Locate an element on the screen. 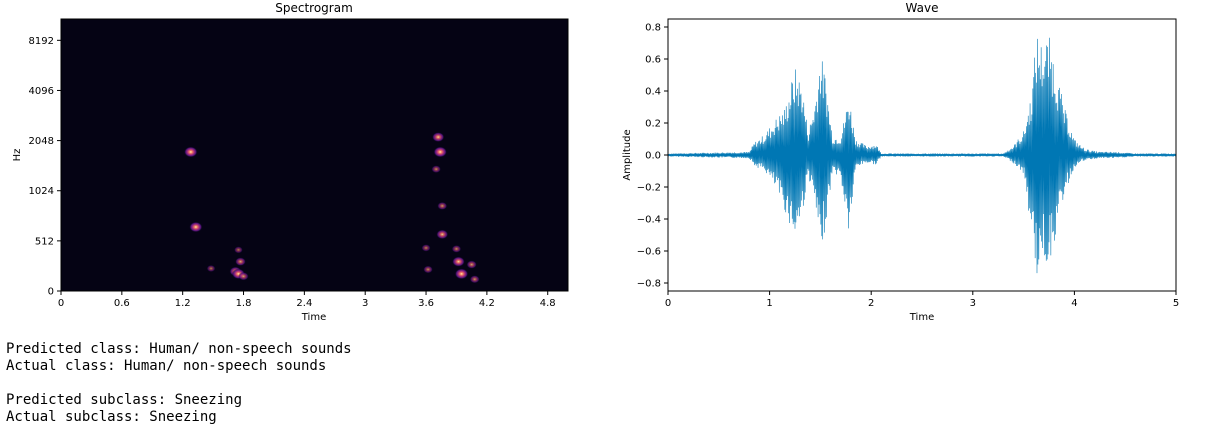 This screenshot has width=1207, height=427. spectrogram-y-tick-label: 1024 is located at coordinates (41, 191).